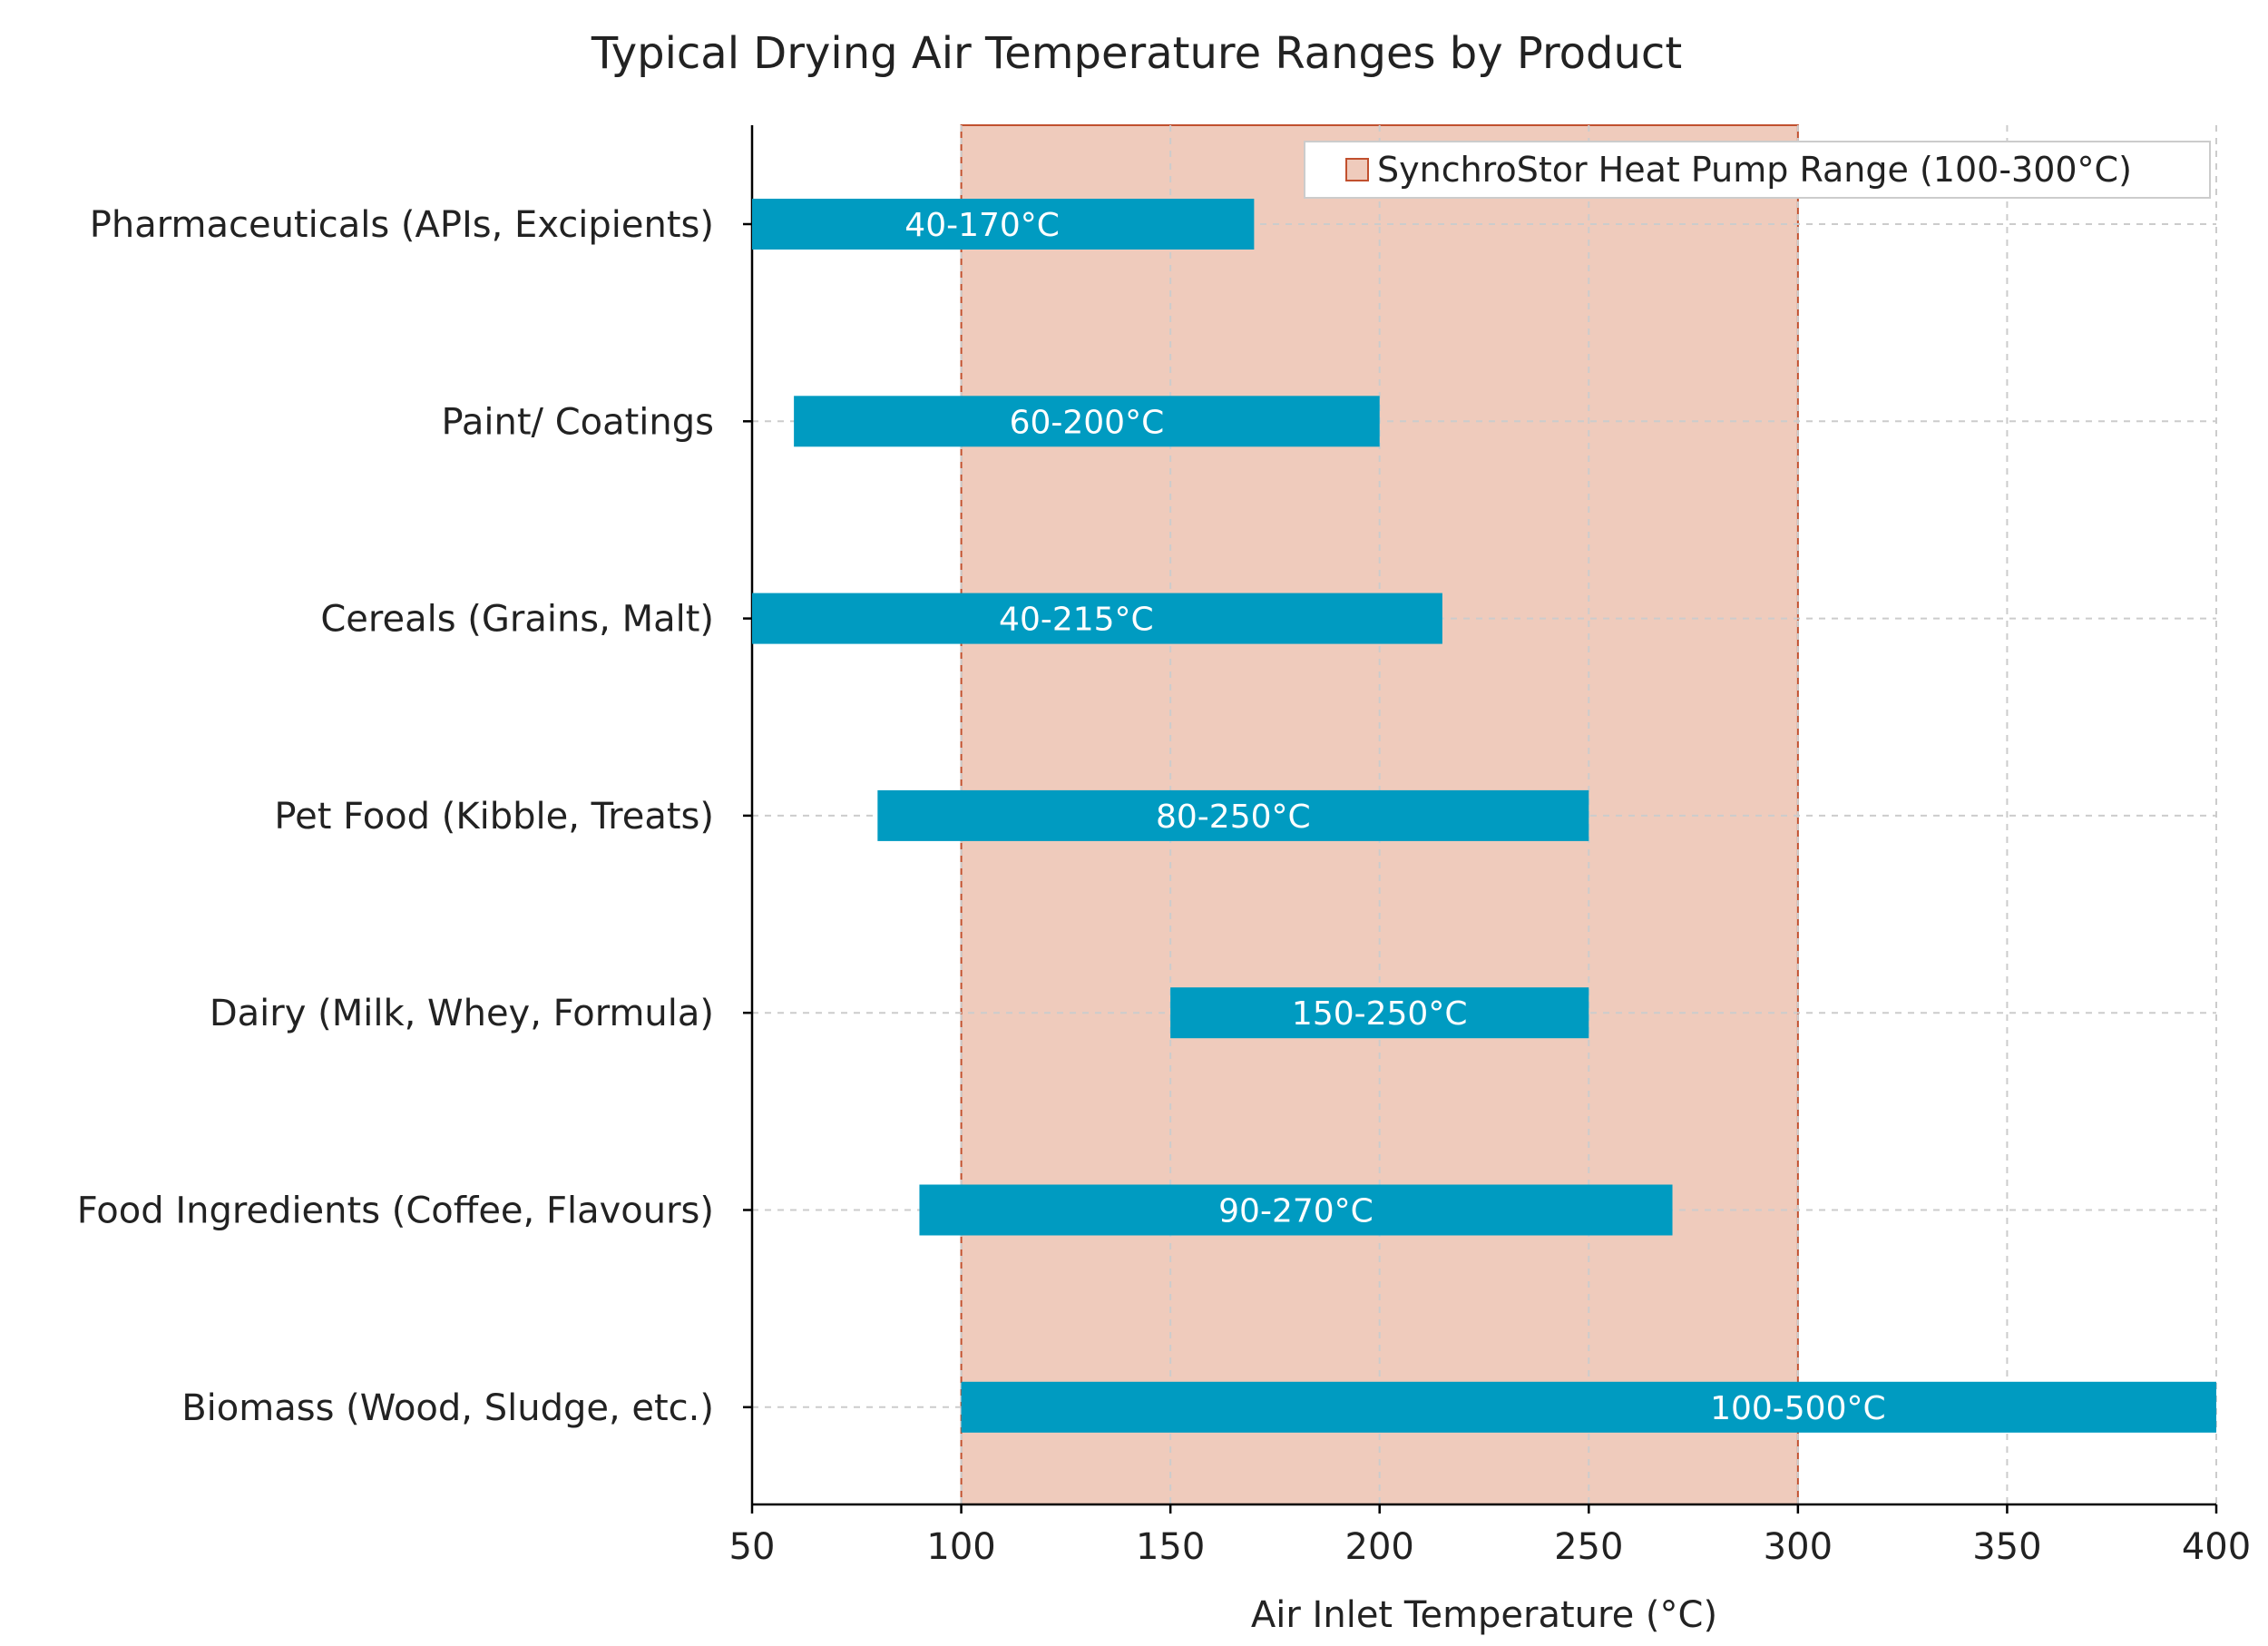  Describe the element at coordinates (982, 225) in the screenshot. I see `range-bar-label-1: 40-170°C` at that location.